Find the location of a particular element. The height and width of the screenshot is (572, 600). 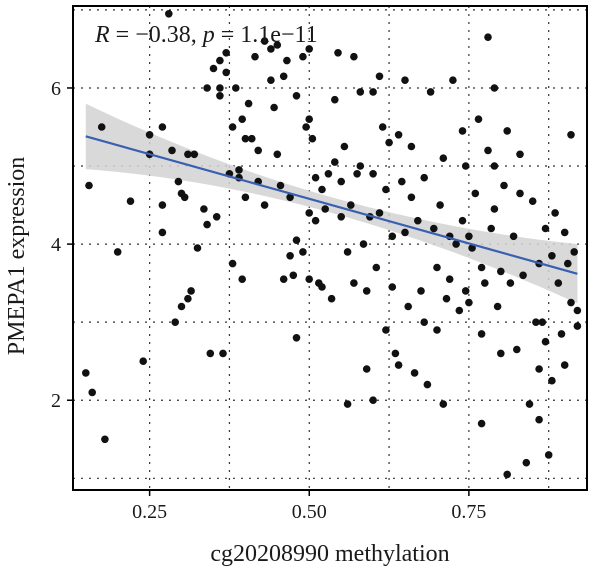

y-axis-ticks: 2 4 6 is located at coordinates (62, 245).